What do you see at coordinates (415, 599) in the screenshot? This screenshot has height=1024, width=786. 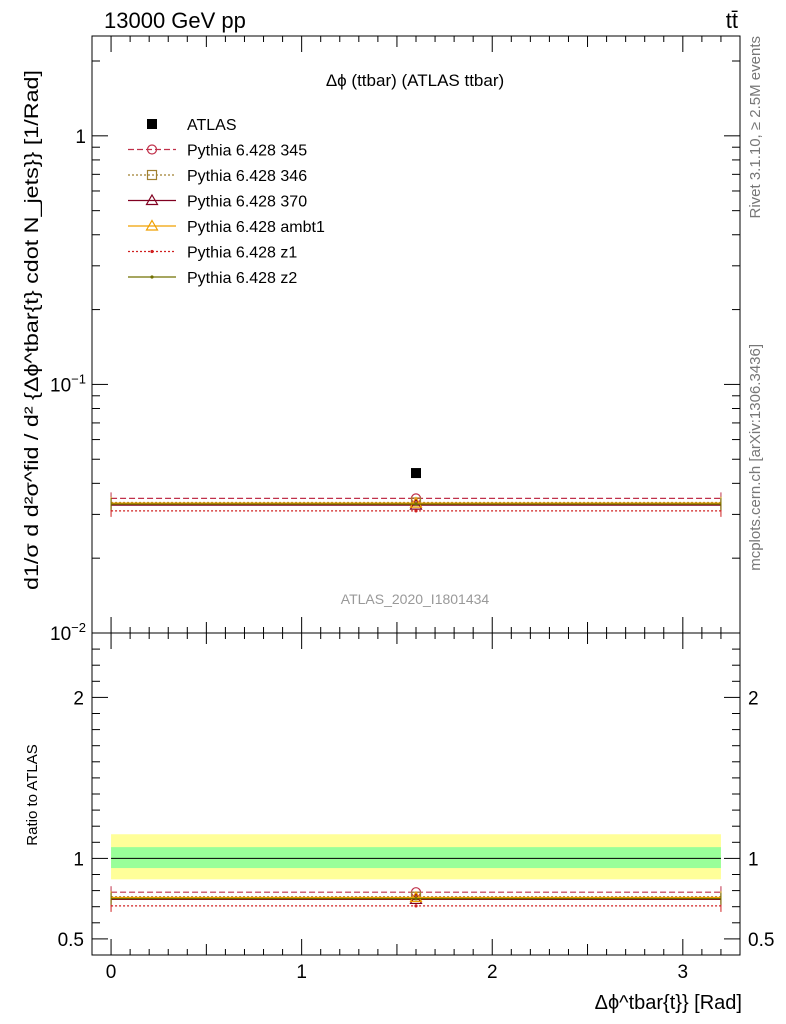 I see `analysis-watermark: ATLAS_2020_I1801434` at bounding box center [415, 599].